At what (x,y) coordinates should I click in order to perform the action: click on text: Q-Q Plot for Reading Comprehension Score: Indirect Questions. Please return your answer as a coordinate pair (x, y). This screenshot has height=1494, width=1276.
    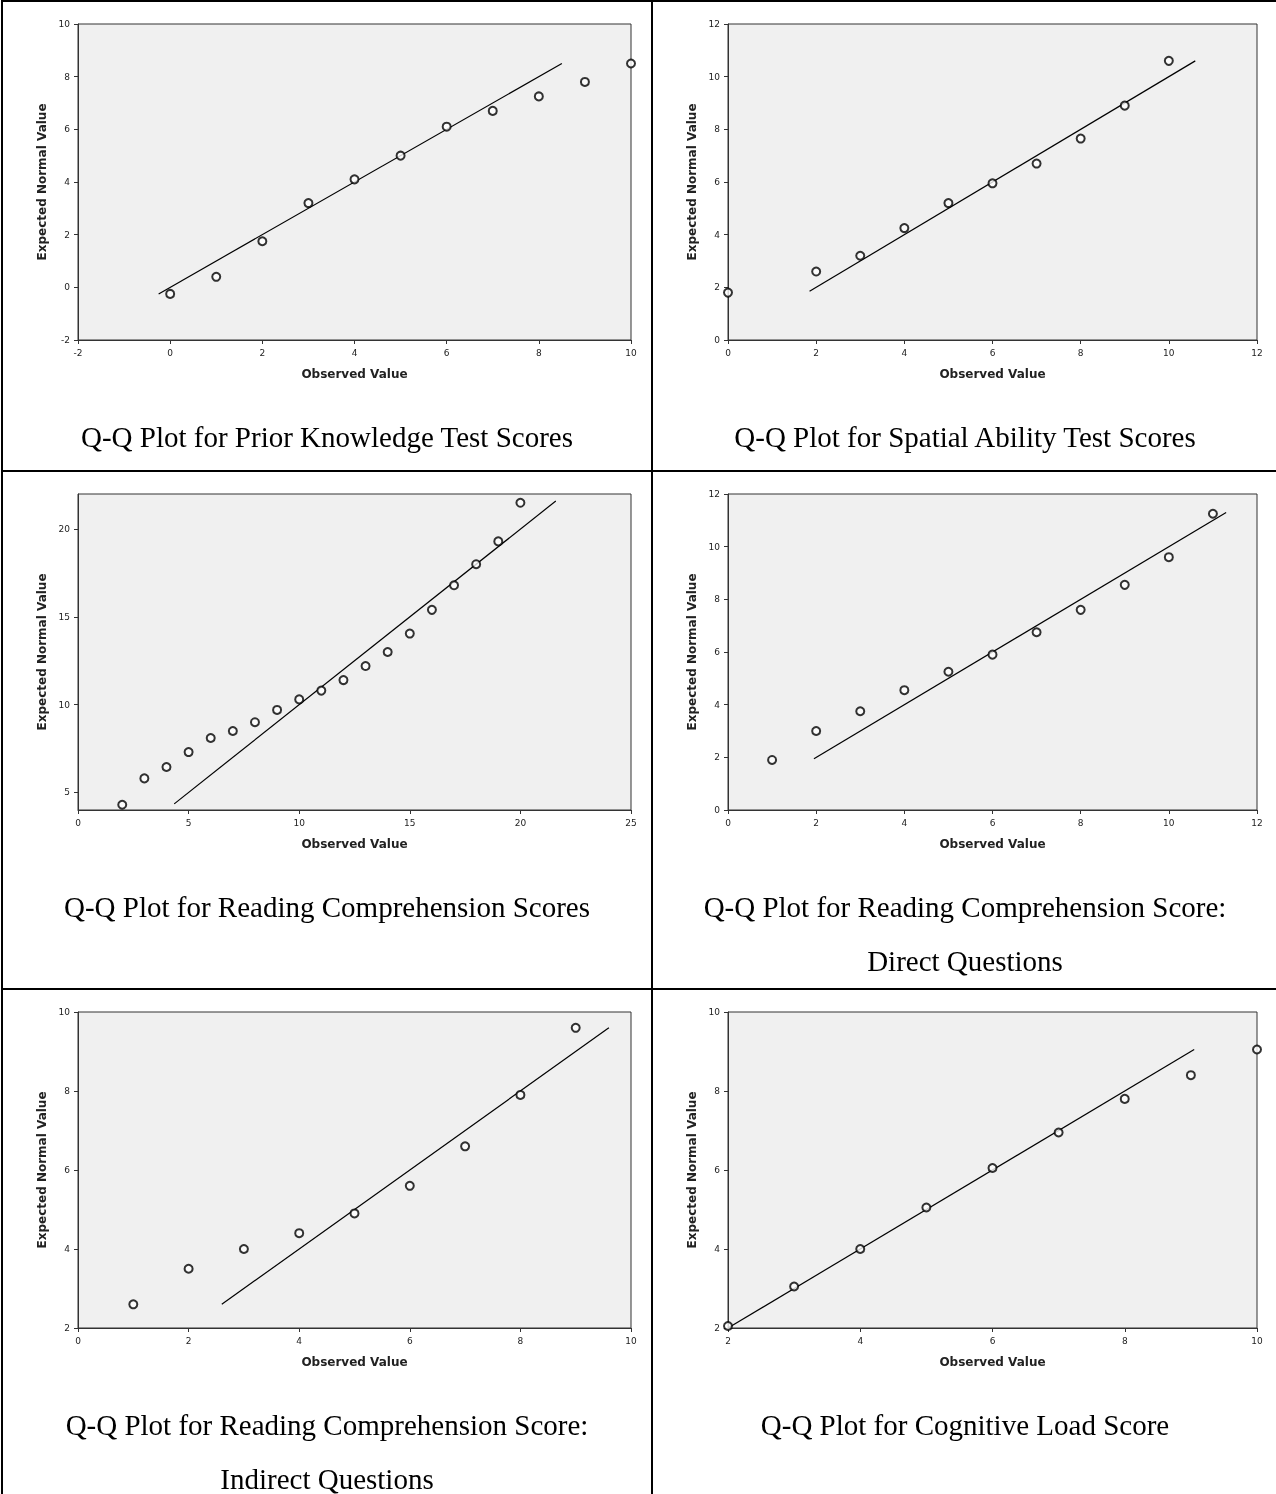
    Looking at the image, I should click on (327, 1451).